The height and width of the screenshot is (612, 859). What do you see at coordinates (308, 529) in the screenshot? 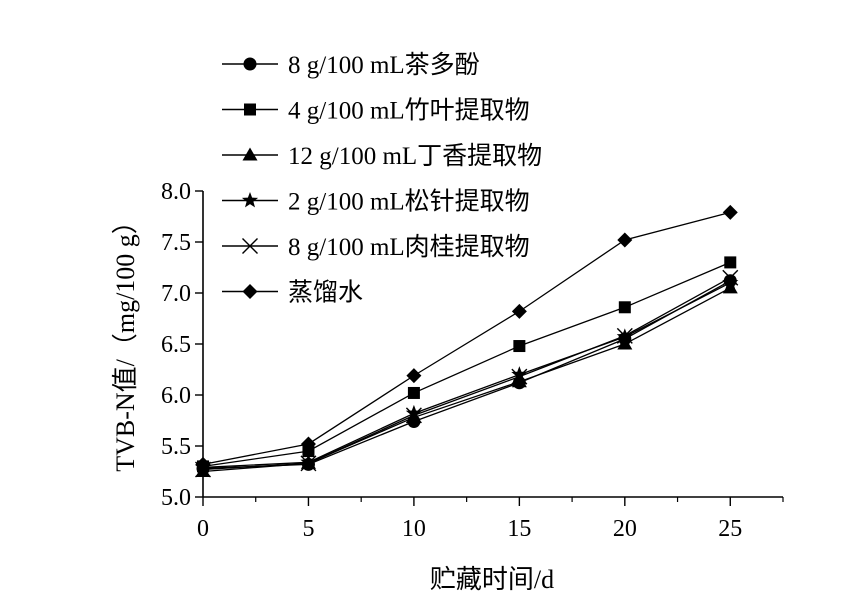
I see `x-tick-label-5: 5` at bounding box center [308, 529].